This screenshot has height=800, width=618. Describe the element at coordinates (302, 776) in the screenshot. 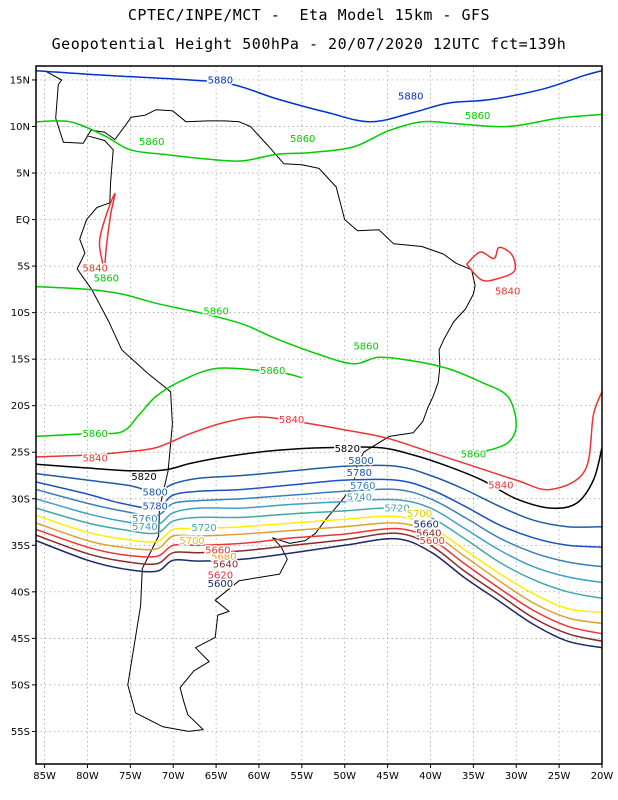

I see `lon-tick-label: 55W` at that location.